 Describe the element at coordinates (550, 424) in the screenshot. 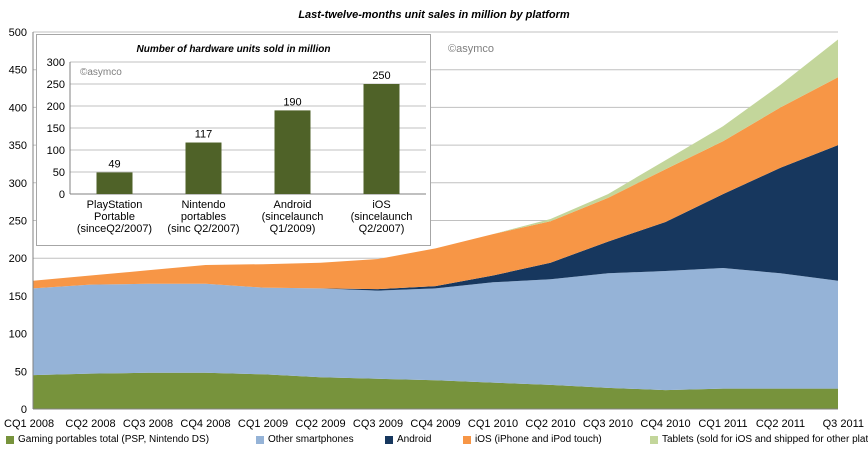

I see `x-tick-label: CQ2 2010` at that location.